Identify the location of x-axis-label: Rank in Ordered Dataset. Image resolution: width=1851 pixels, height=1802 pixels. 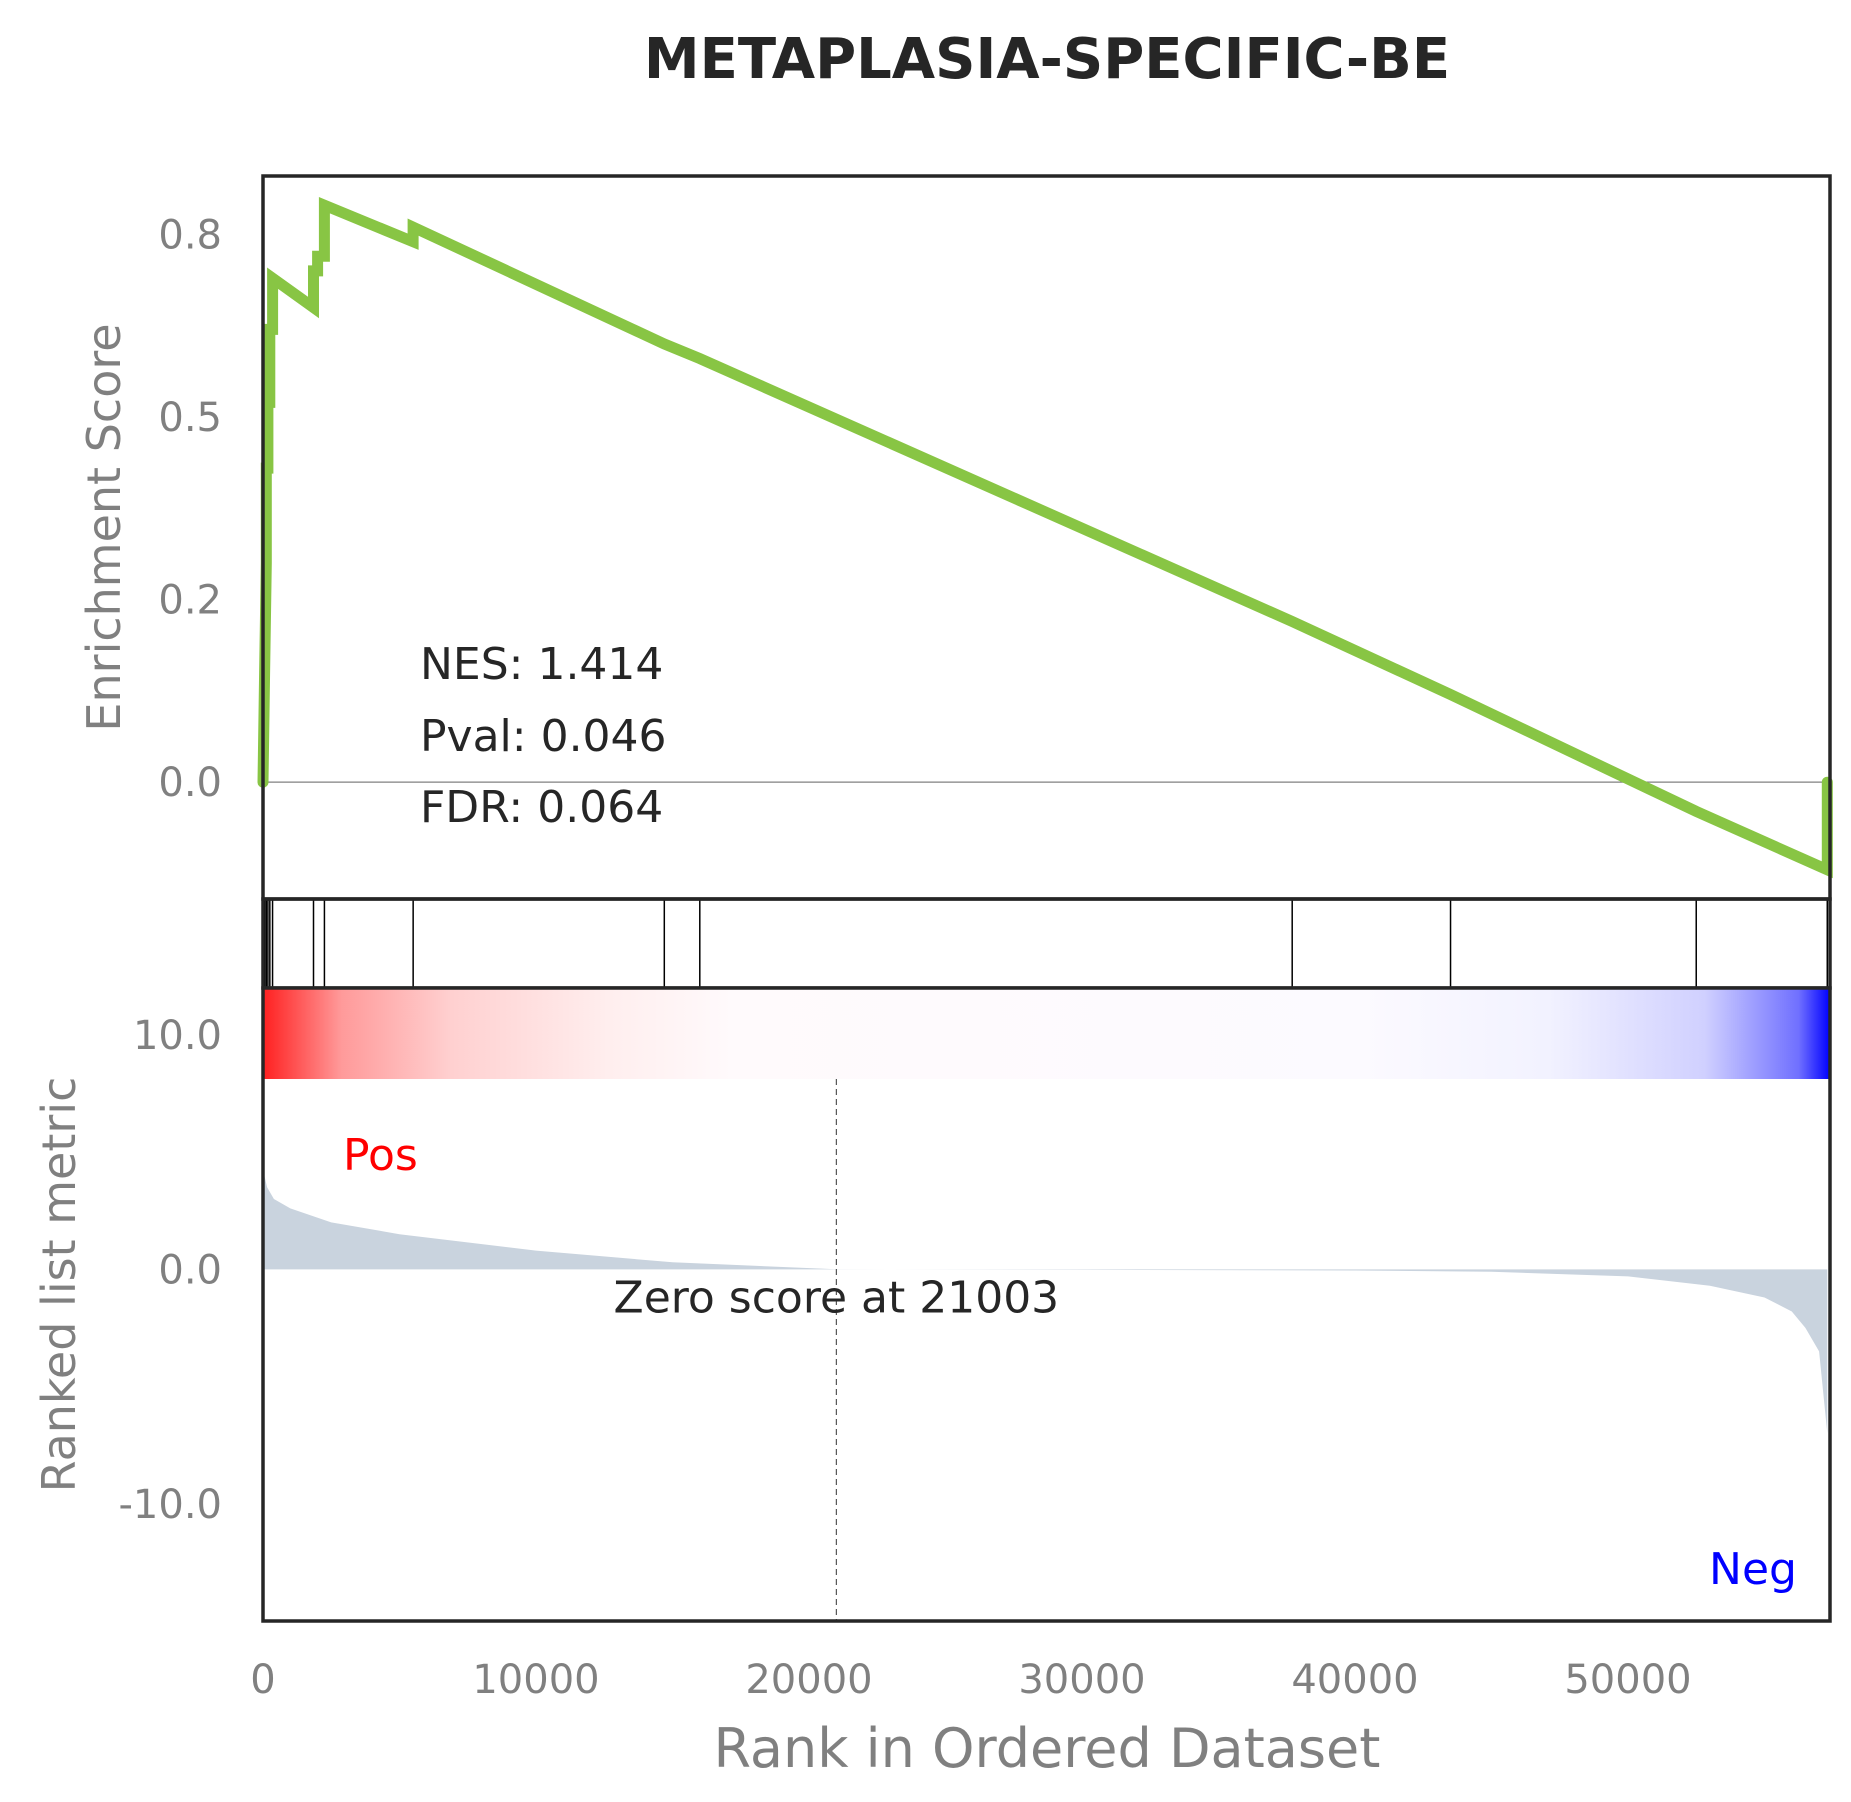
(1047, 1748).